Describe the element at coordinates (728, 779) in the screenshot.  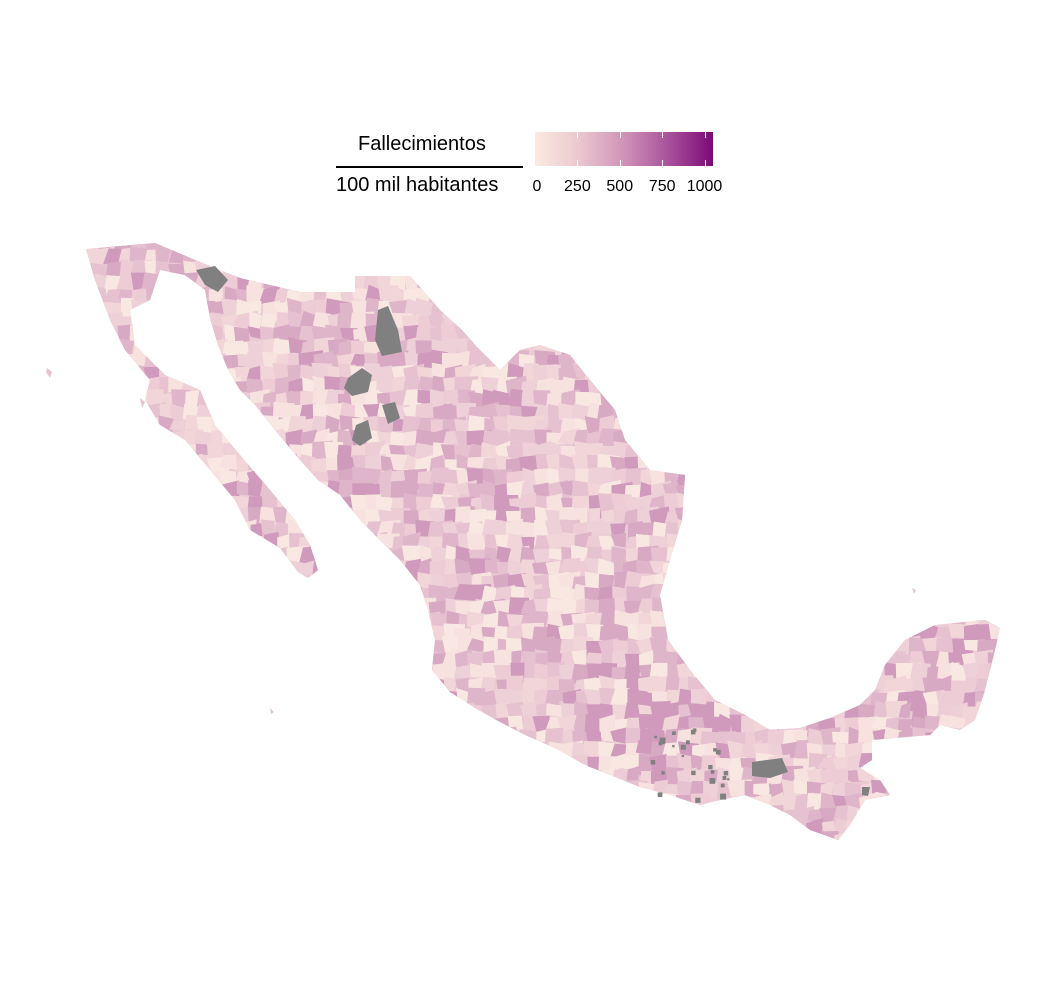
I see `no-data-municipality` at that location.